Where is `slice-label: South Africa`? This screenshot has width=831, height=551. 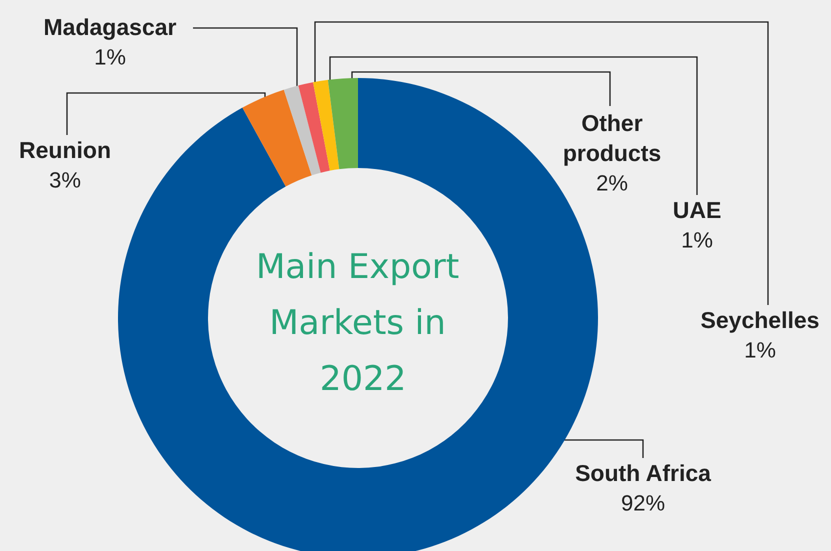
slice-label: South Africa is located at coordinates (643, 473).